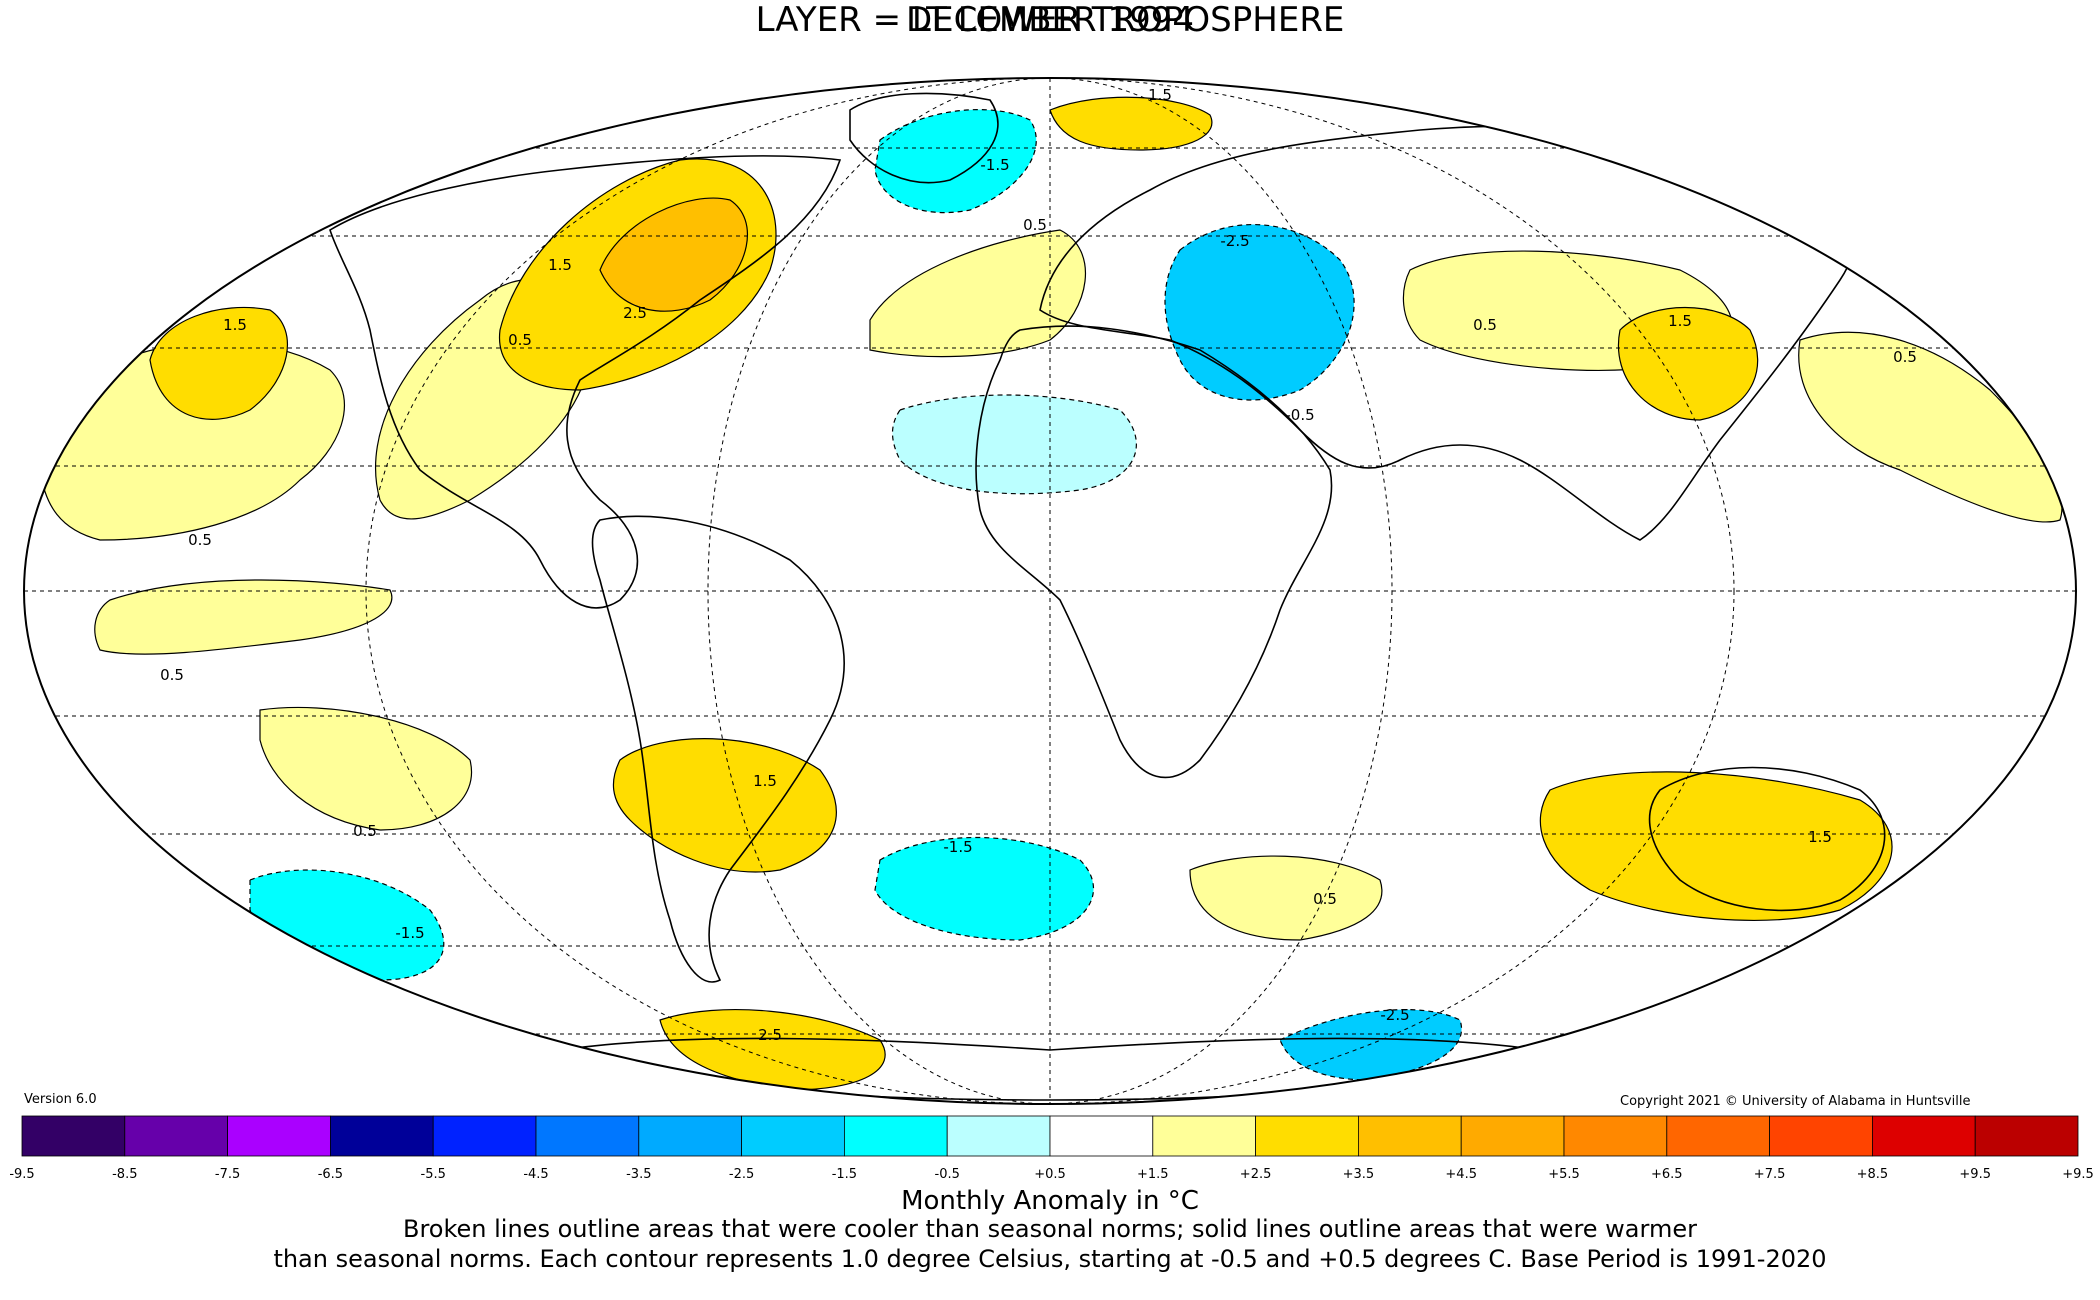  Describe the element at coordinates (1014, 444) in the screenshot. I see `region-north-africa-cold` at that location.